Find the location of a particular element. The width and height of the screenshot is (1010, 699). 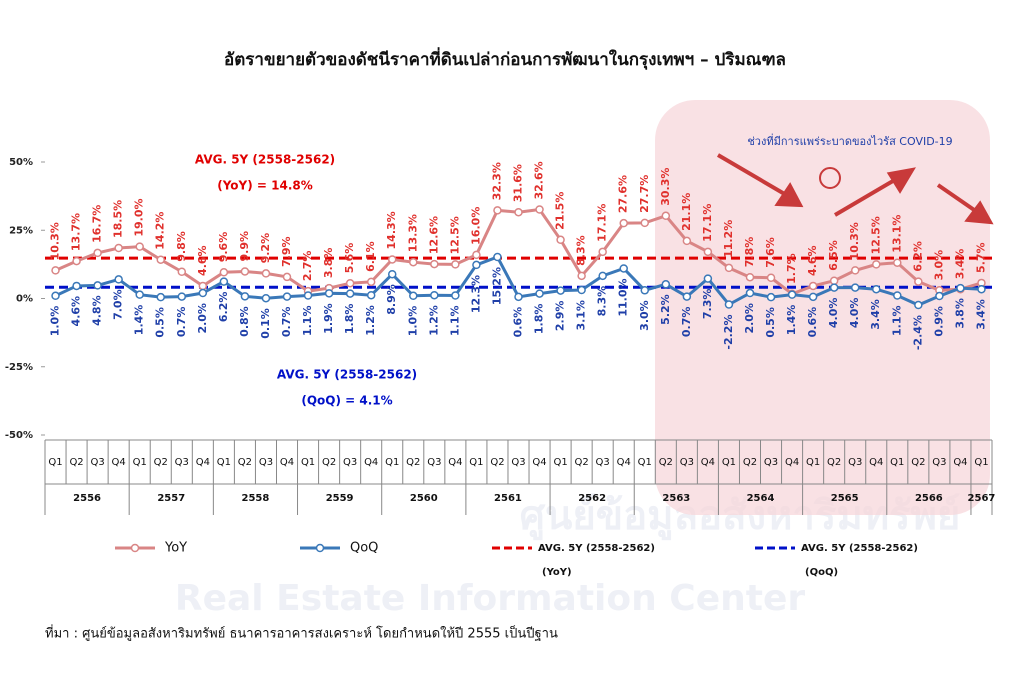

data-label: 1.0% is located at coordinates (412, 321).